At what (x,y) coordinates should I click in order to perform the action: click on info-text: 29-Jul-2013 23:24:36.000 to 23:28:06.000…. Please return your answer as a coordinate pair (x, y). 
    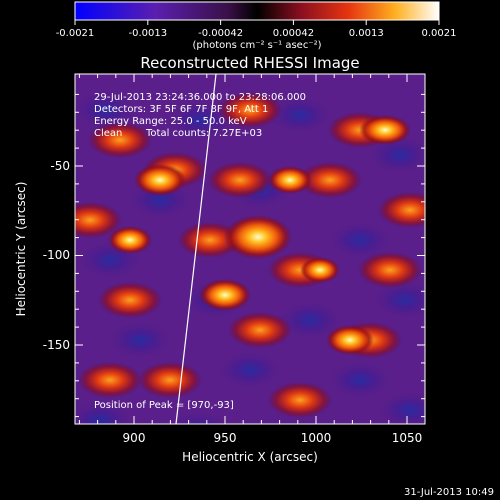
    Looking at the image, I should click on (200, 115).